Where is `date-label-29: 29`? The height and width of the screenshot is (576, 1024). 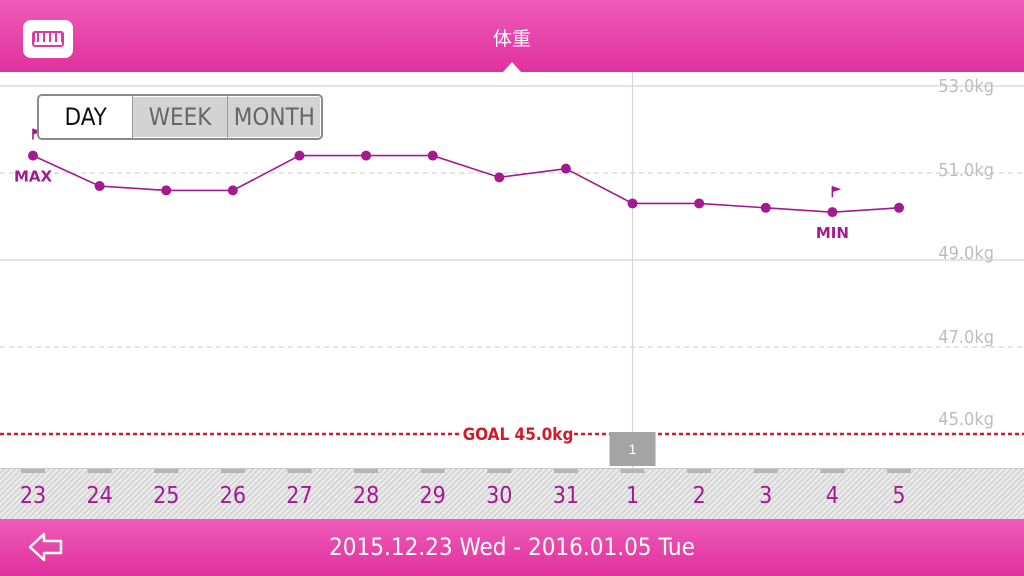
date-label-29: 29 is located at coordinates (433, 496).